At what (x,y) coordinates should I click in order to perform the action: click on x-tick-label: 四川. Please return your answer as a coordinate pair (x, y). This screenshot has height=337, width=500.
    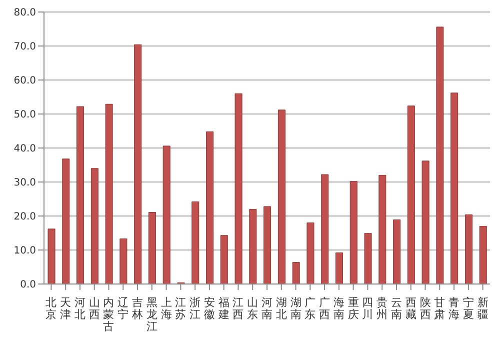
    Looking at the image, I should click on (368, 308).